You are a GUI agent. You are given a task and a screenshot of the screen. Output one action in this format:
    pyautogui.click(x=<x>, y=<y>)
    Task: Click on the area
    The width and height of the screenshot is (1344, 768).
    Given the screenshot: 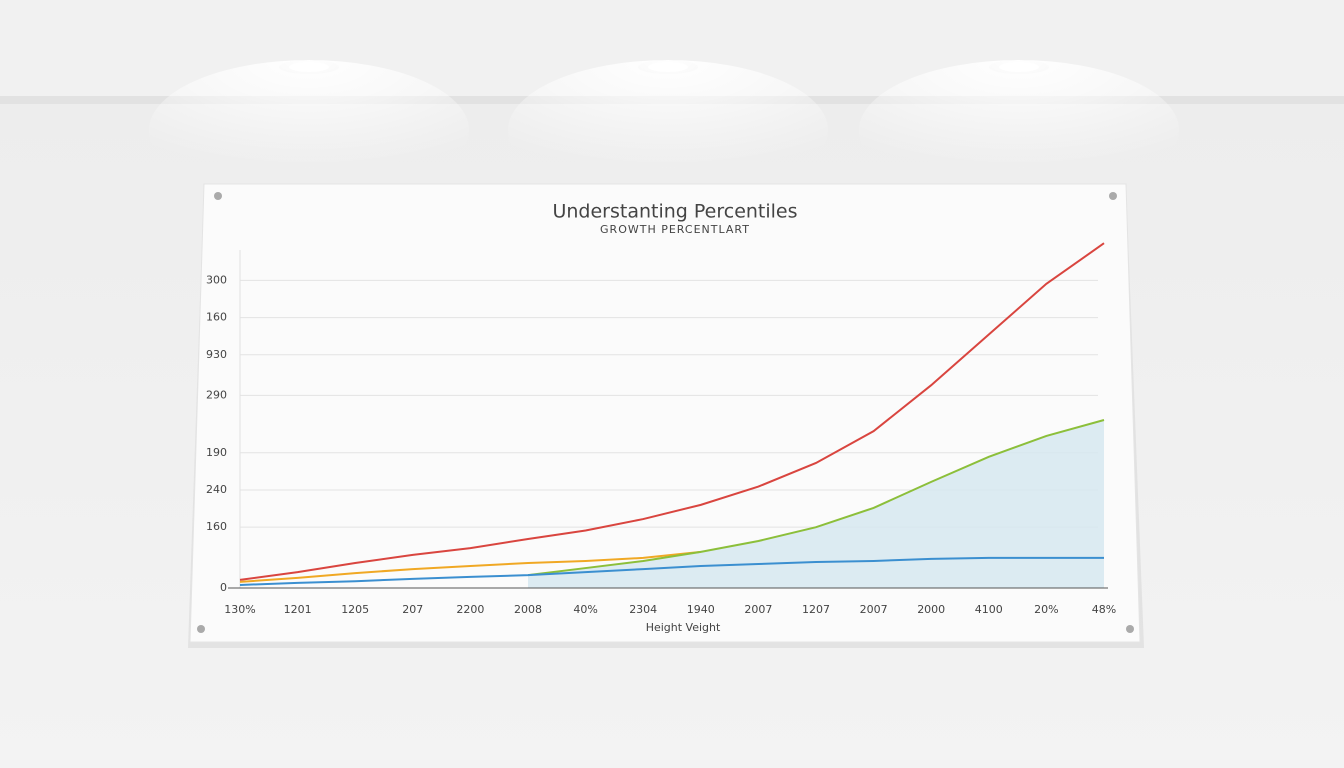 What is the action you would take?
    pyautogui.click(x=816, y=504)
    